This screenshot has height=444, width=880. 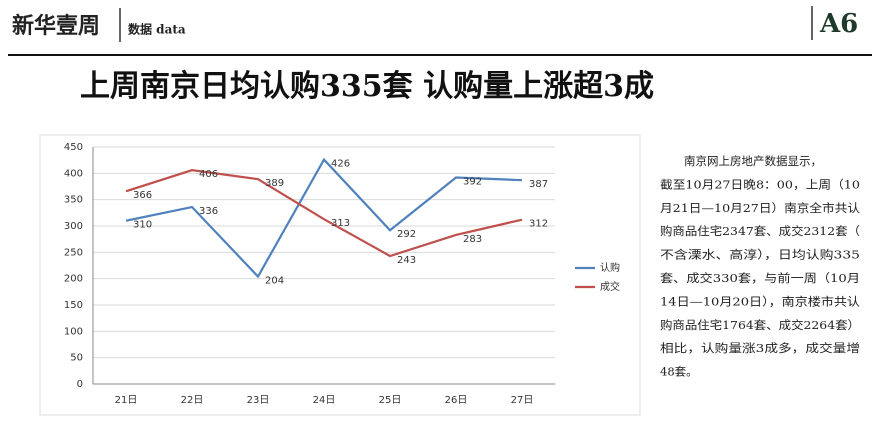 What do you see at coordinates (192, 400) in the screenshot?
I see `x-tick-label: 22日` at bounding box center [192, 400].